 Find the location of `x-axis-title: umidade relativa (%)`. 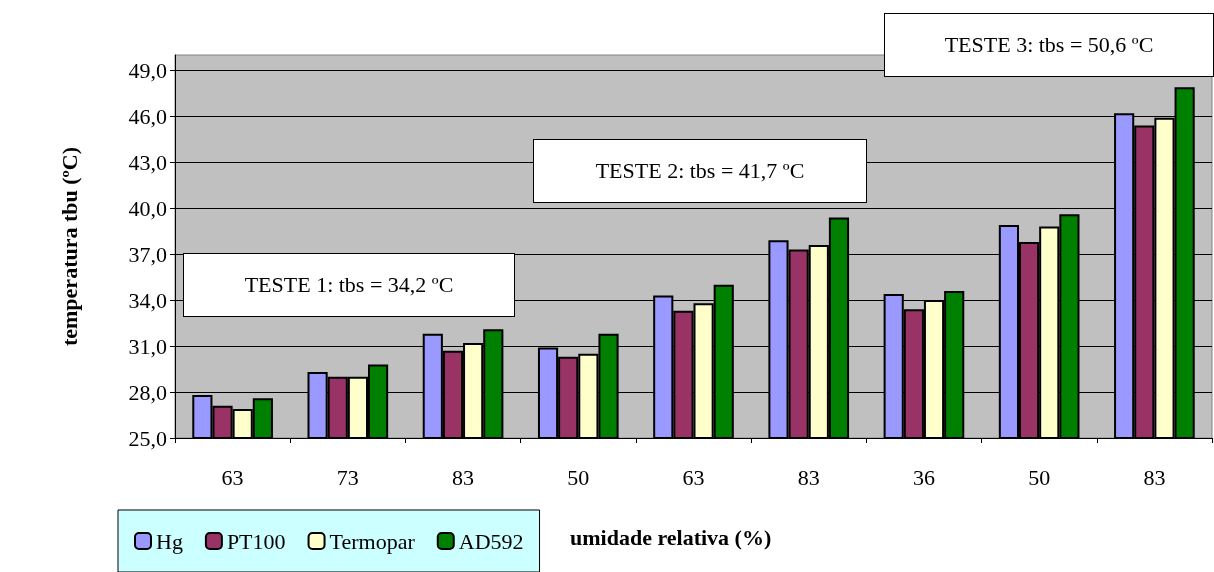

x-axis-title: umidade relativa (%) is located at coordinates (671, 537).